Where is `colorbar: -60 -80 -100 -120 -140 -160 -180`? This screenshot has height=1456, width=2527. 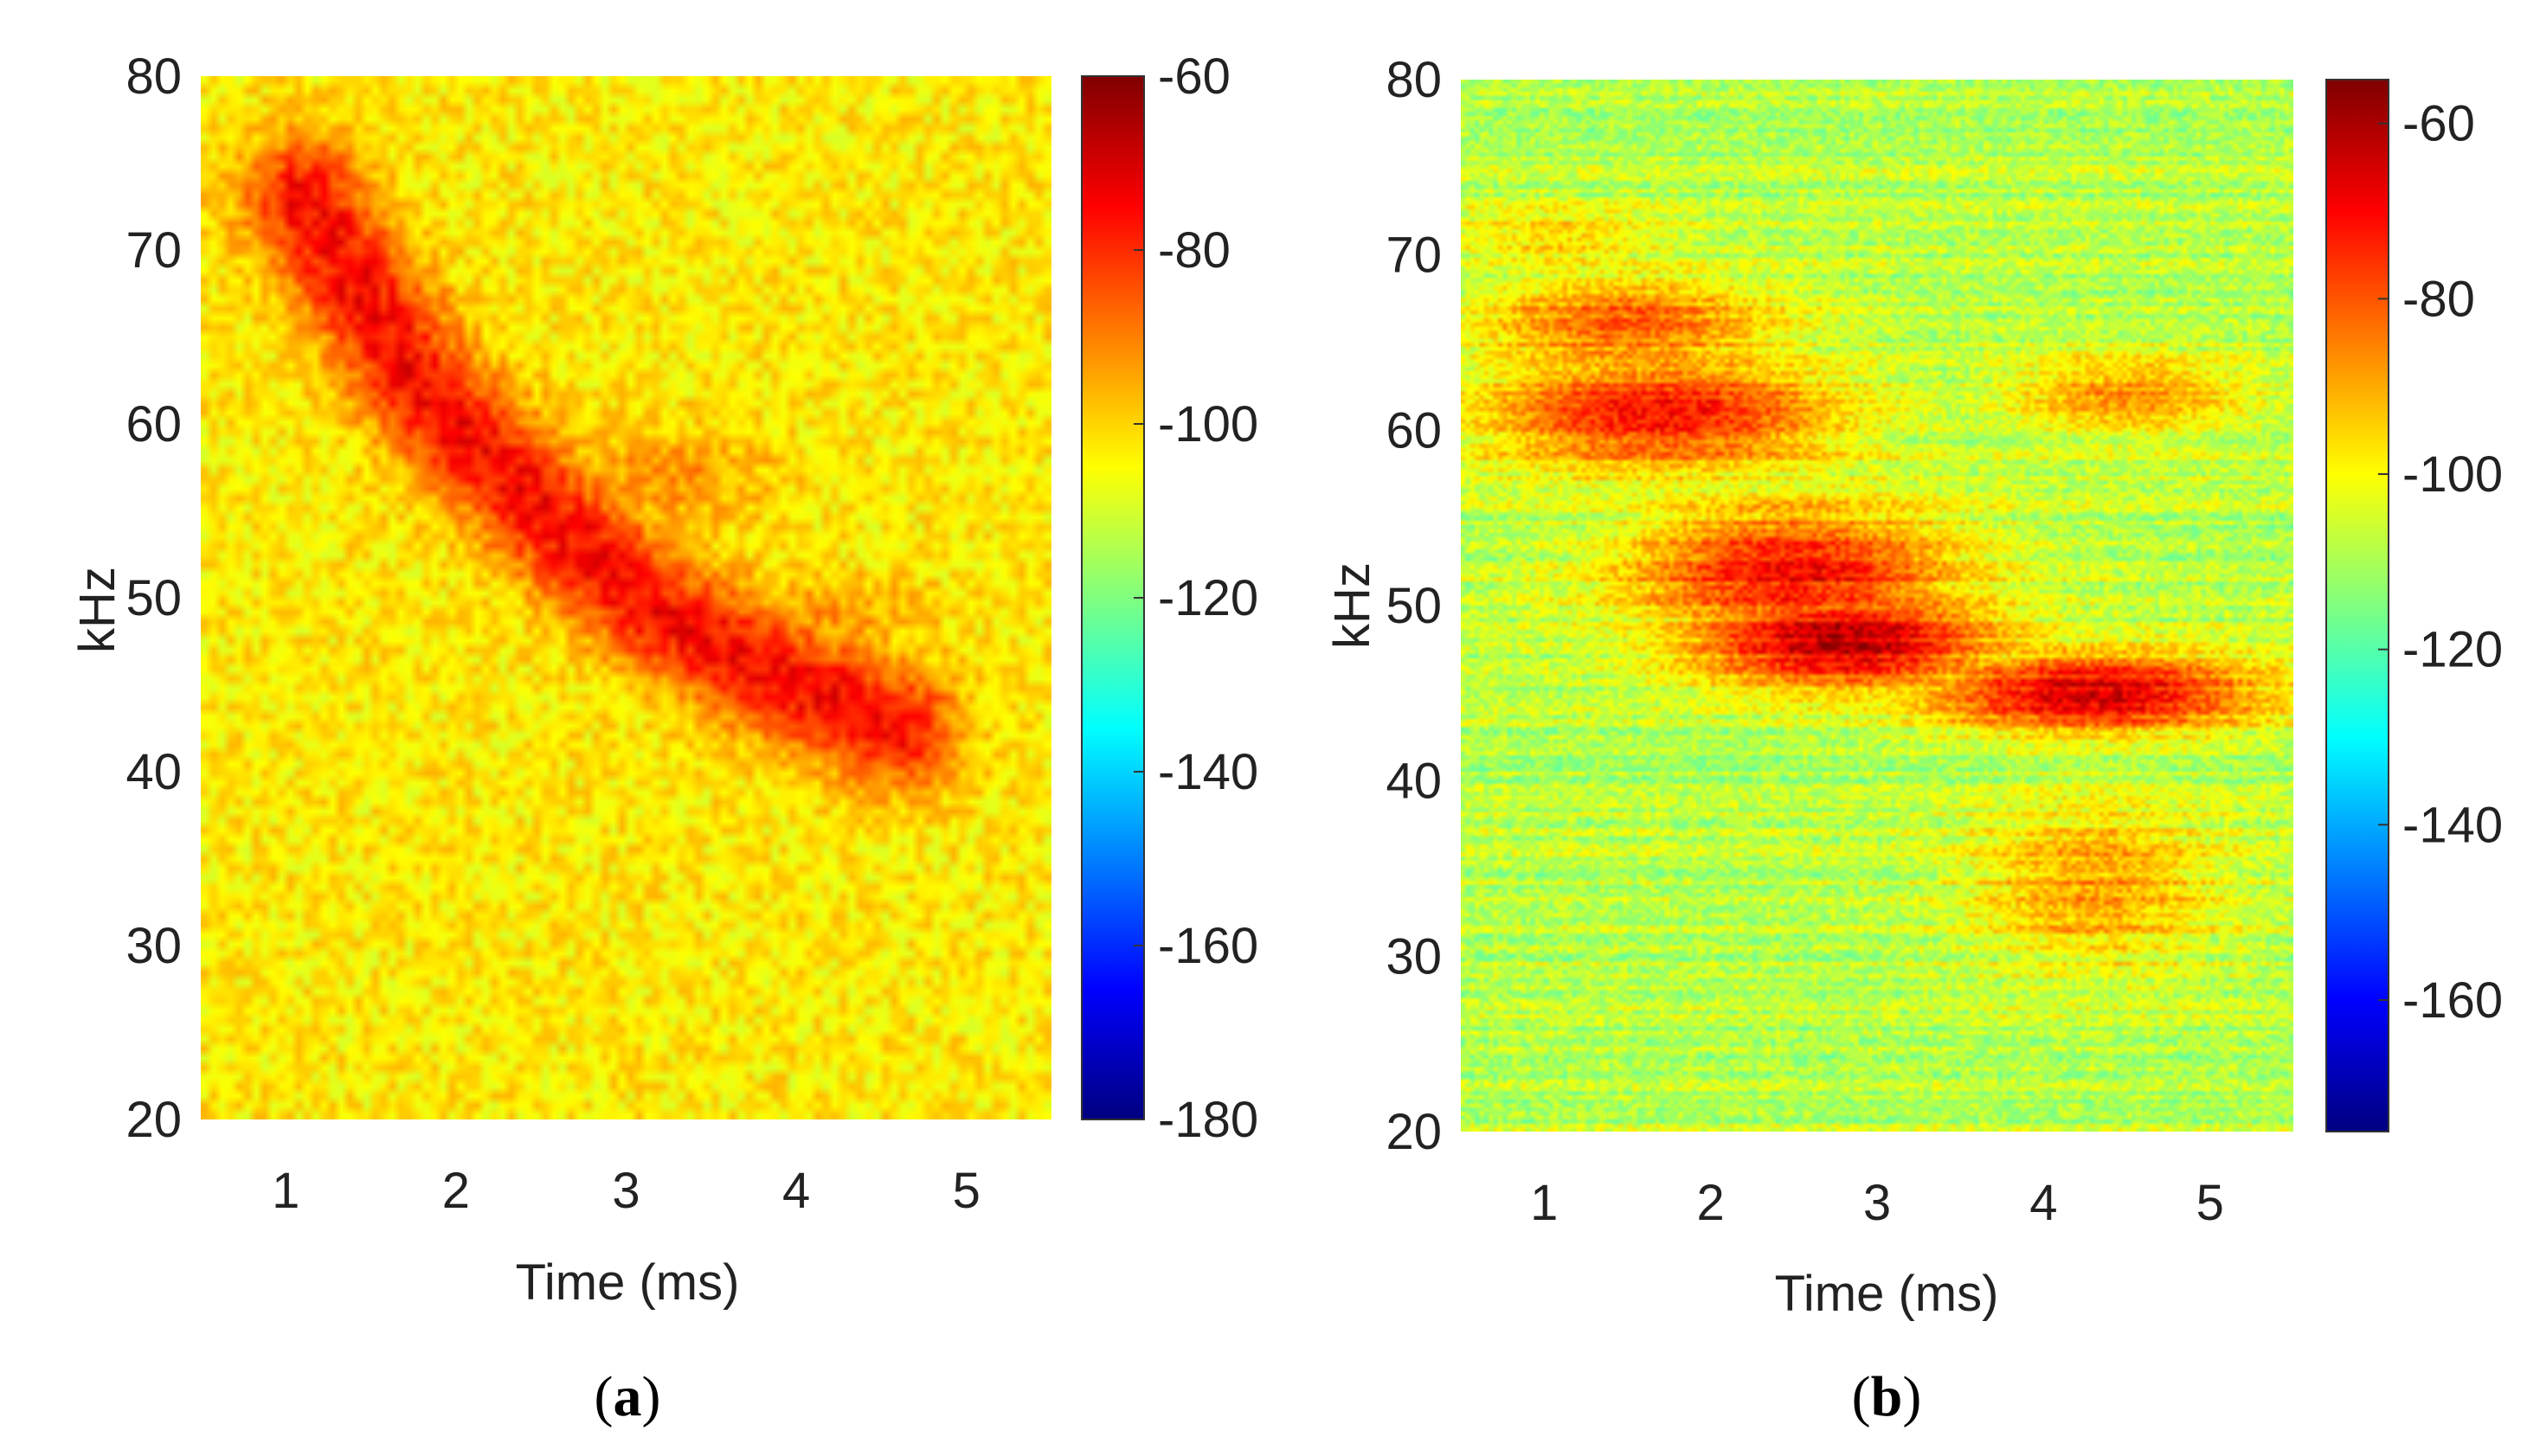
colorbar: -60 -80 -100 -120 -140 -160 -180 is located at coordinates (1169, 598).